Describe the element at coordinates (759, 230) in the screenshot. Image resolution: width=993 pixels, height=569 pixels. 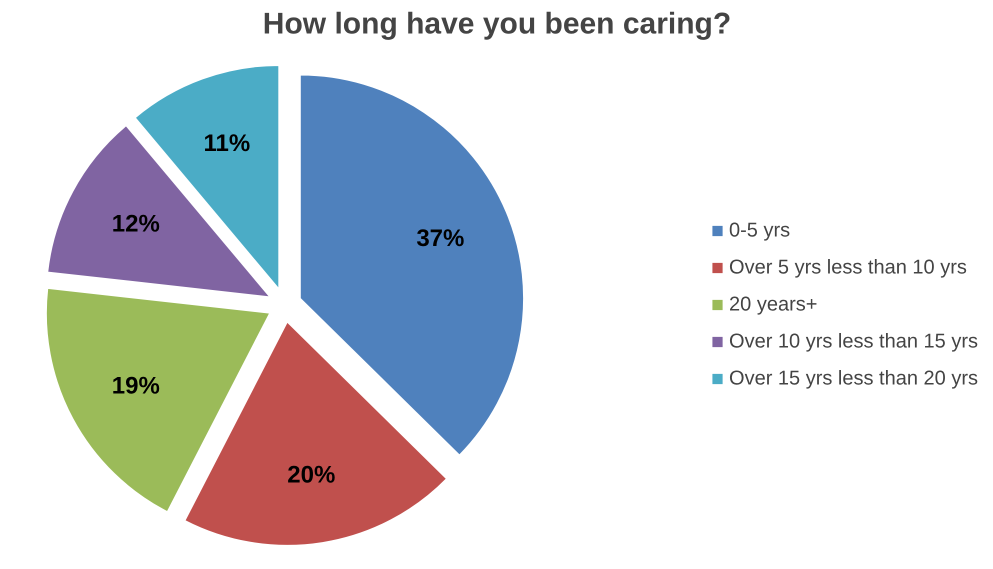
I see `legend-label: 0-5 yrs` at that location.